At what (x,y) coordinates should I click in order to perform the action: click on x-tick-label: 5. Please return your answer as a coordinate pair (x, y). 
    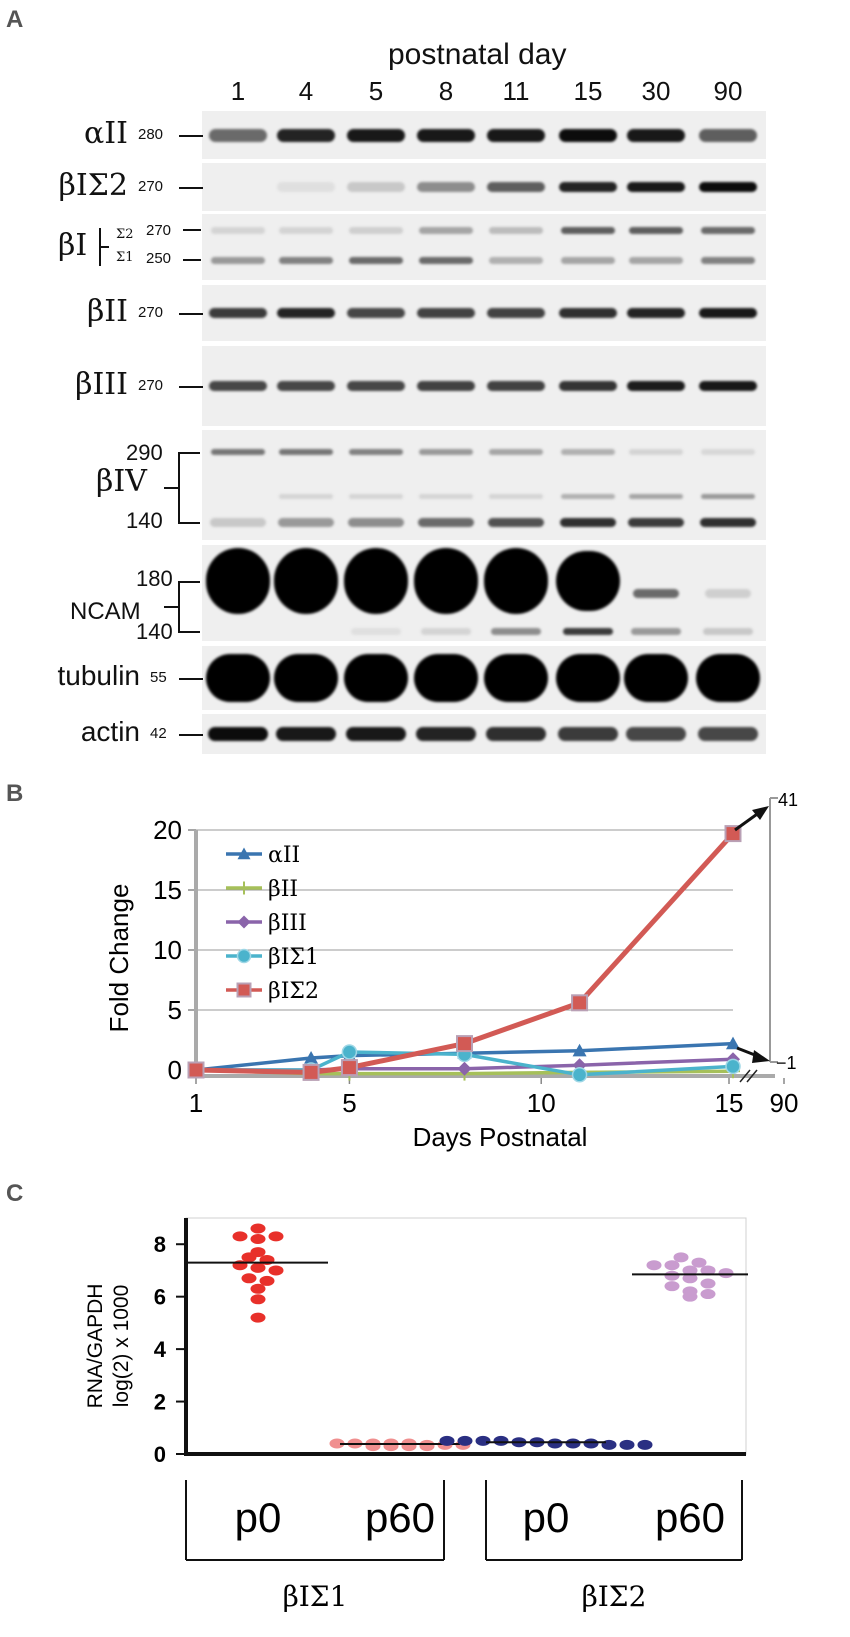
    Looking at the image, I should click on (349, 1103).